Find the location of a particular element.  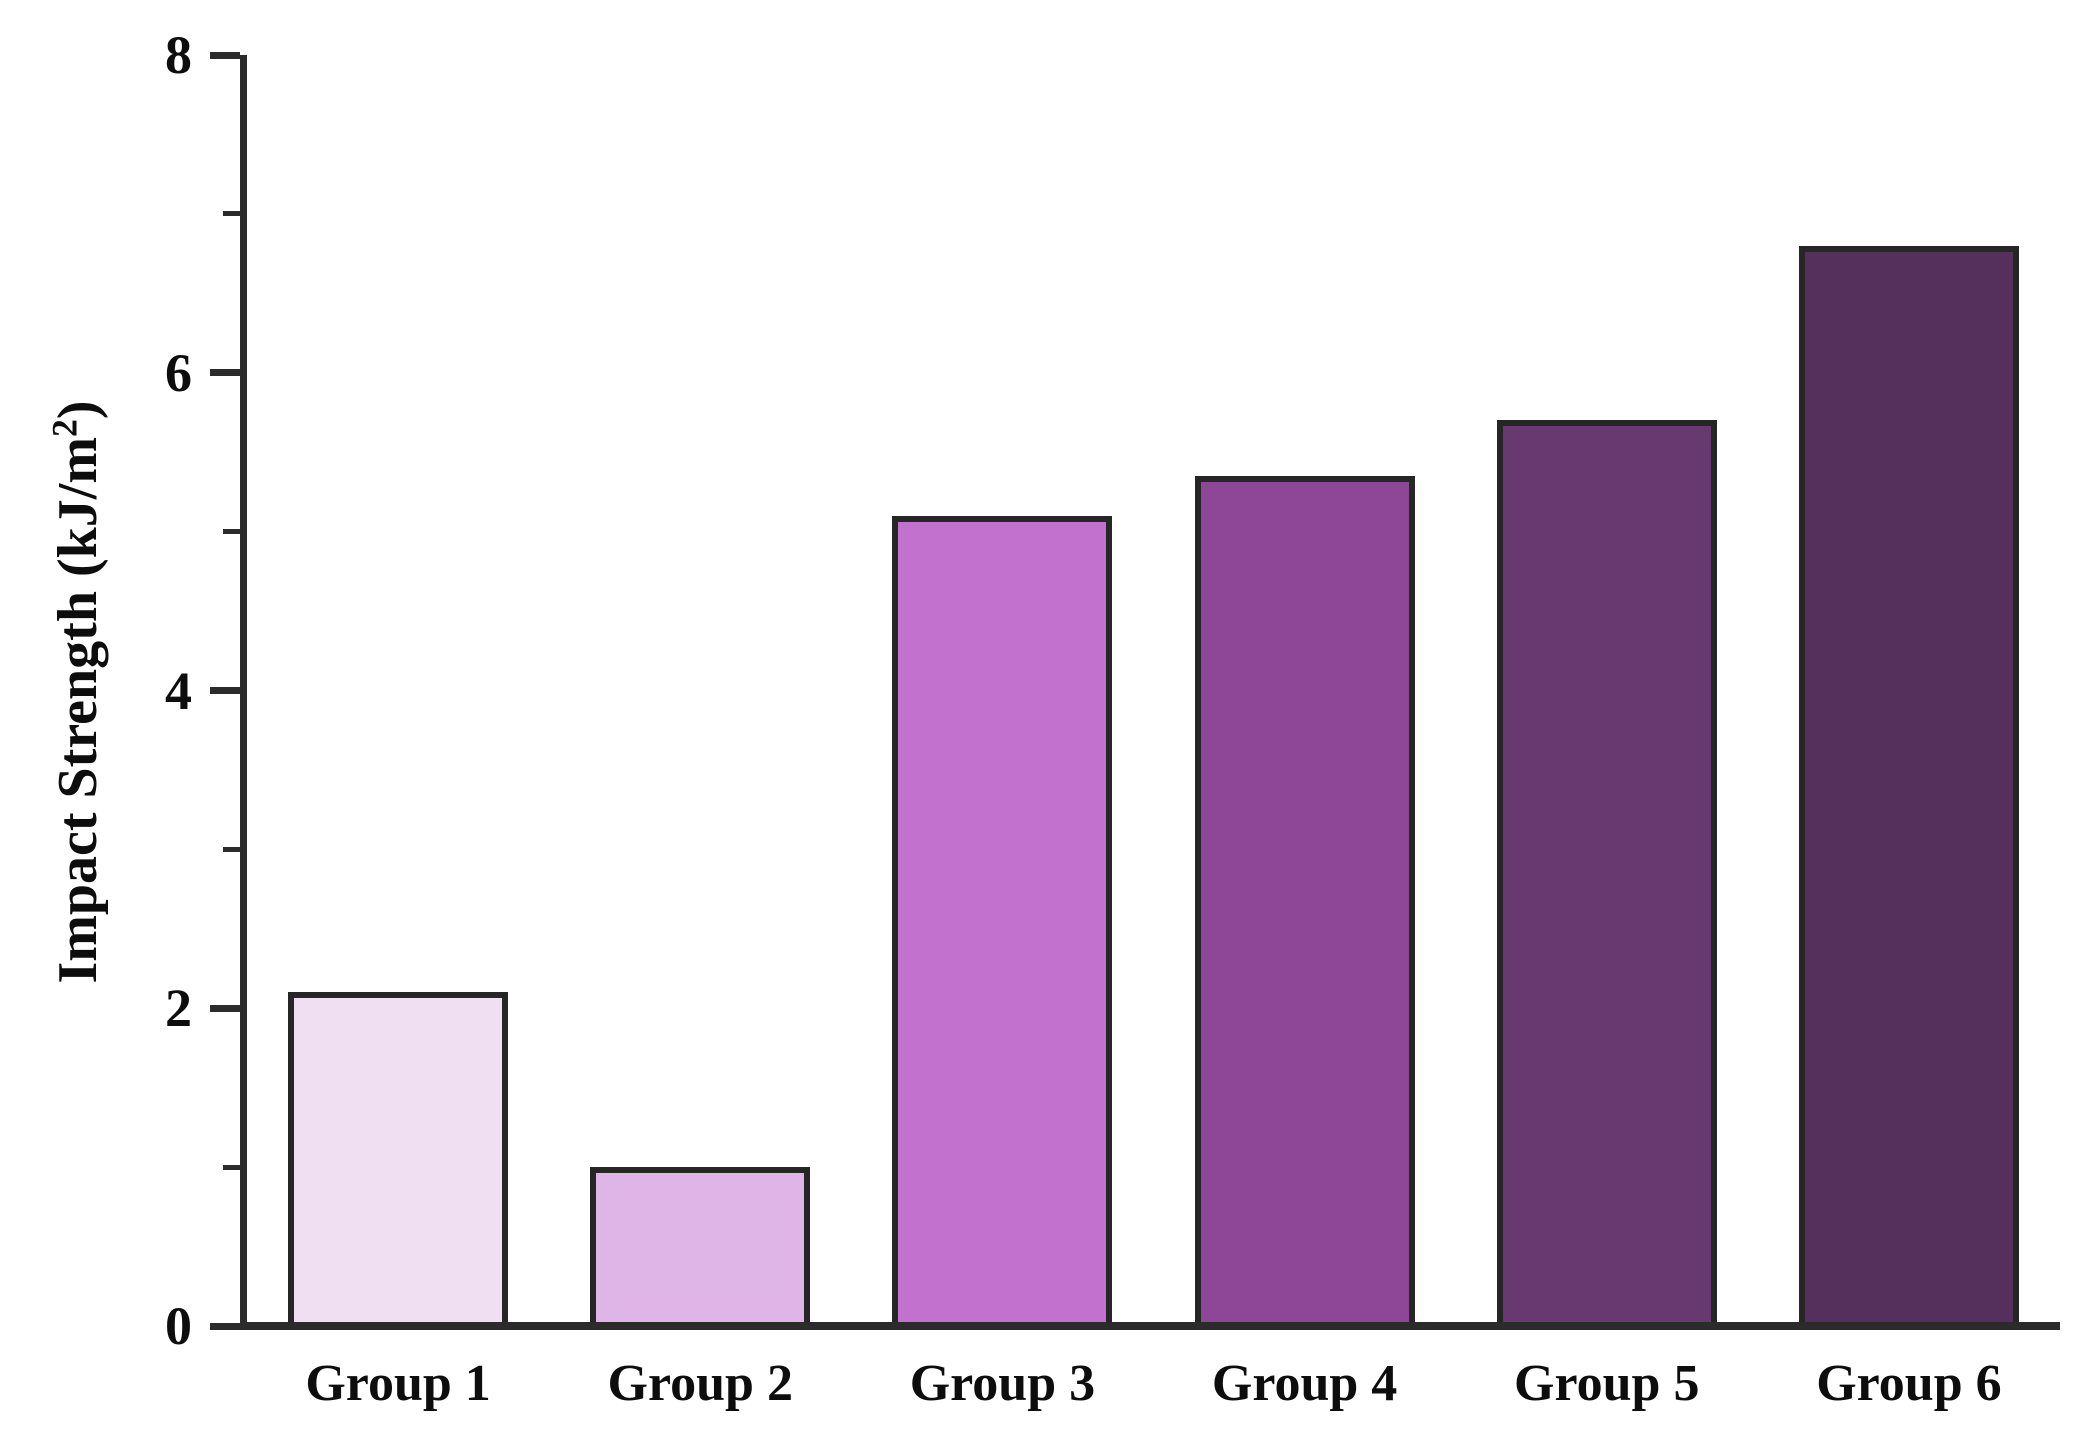

x-label-group-2: Group 2 is located at coordinates (700, 1383).